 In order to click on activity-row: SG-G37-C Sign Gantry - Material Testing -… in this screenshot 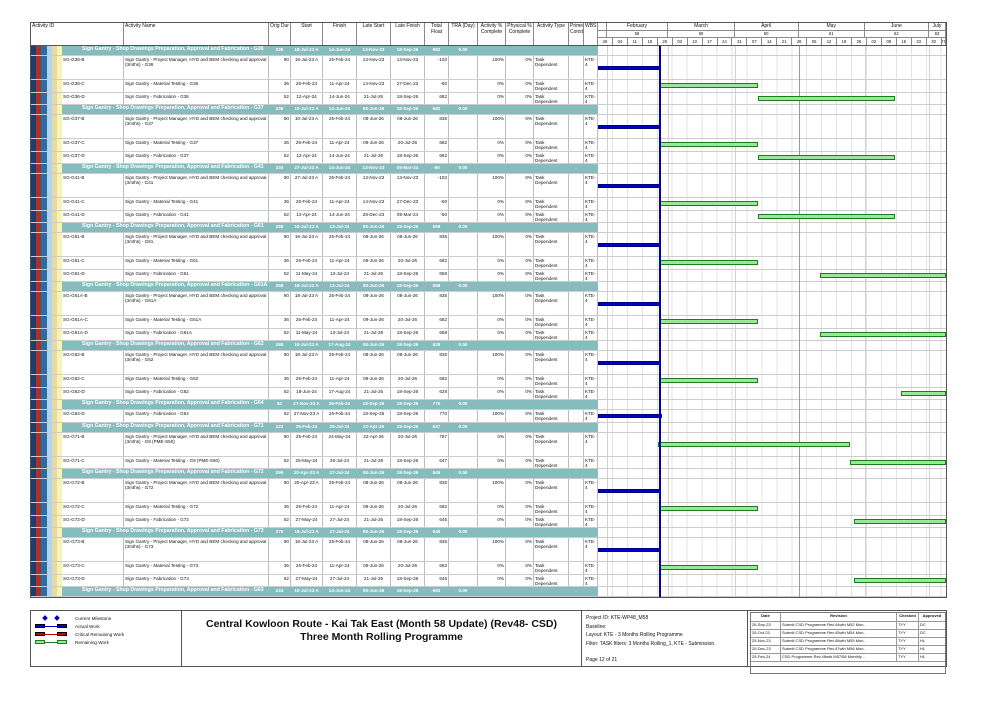, I will do `click(488, 145)`.